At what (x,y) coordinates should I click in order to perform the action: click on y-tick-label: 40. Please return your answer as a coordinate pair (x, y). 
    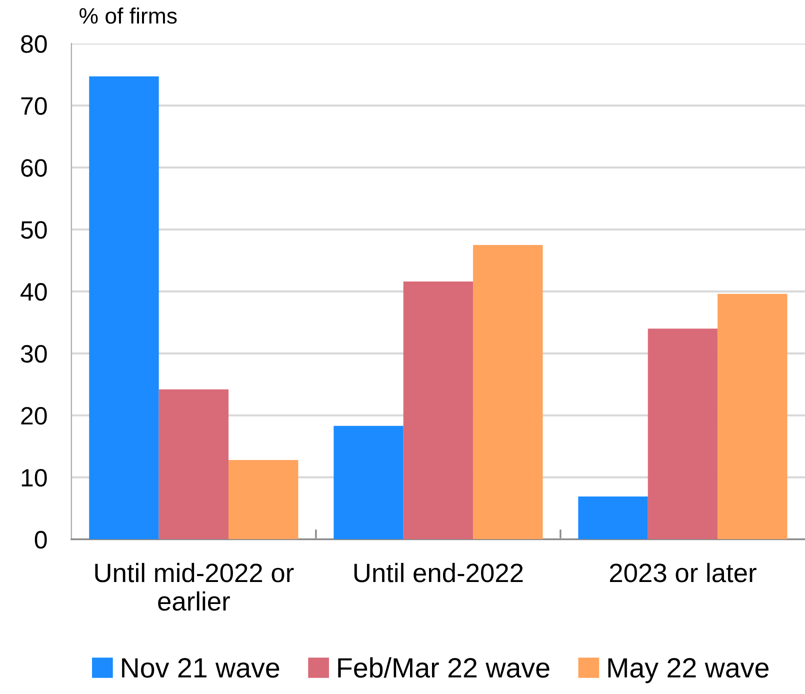
    Looking at the image, I should click on (33, 292).